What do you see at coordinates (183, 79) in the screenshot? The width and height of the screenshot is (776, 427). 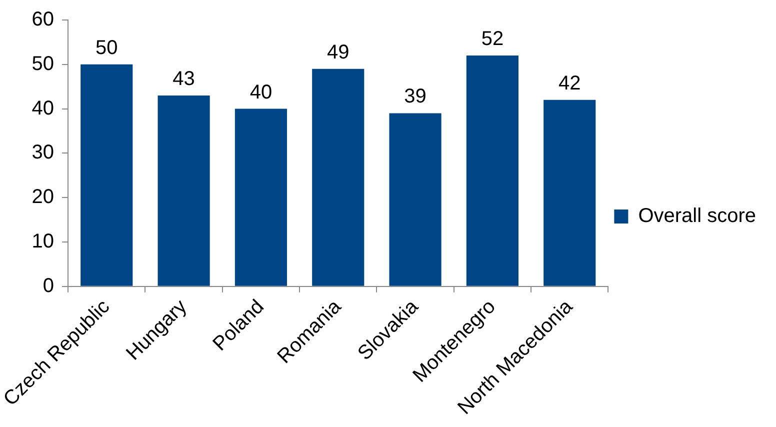 I see `data-label: 43` at bounding box center [183, 79].